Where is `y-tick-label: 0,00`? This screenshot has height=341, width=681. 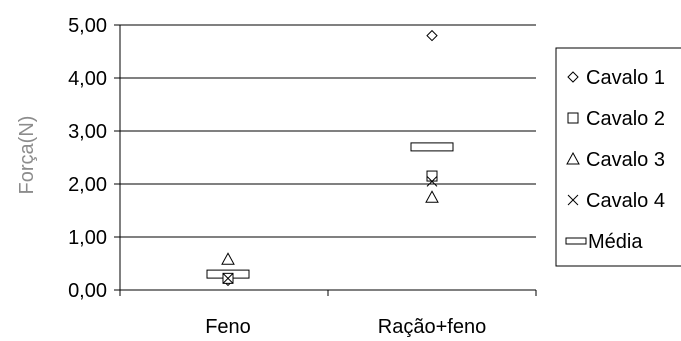
y-tick-label: 0,00 is located at coordinates (87, 291).